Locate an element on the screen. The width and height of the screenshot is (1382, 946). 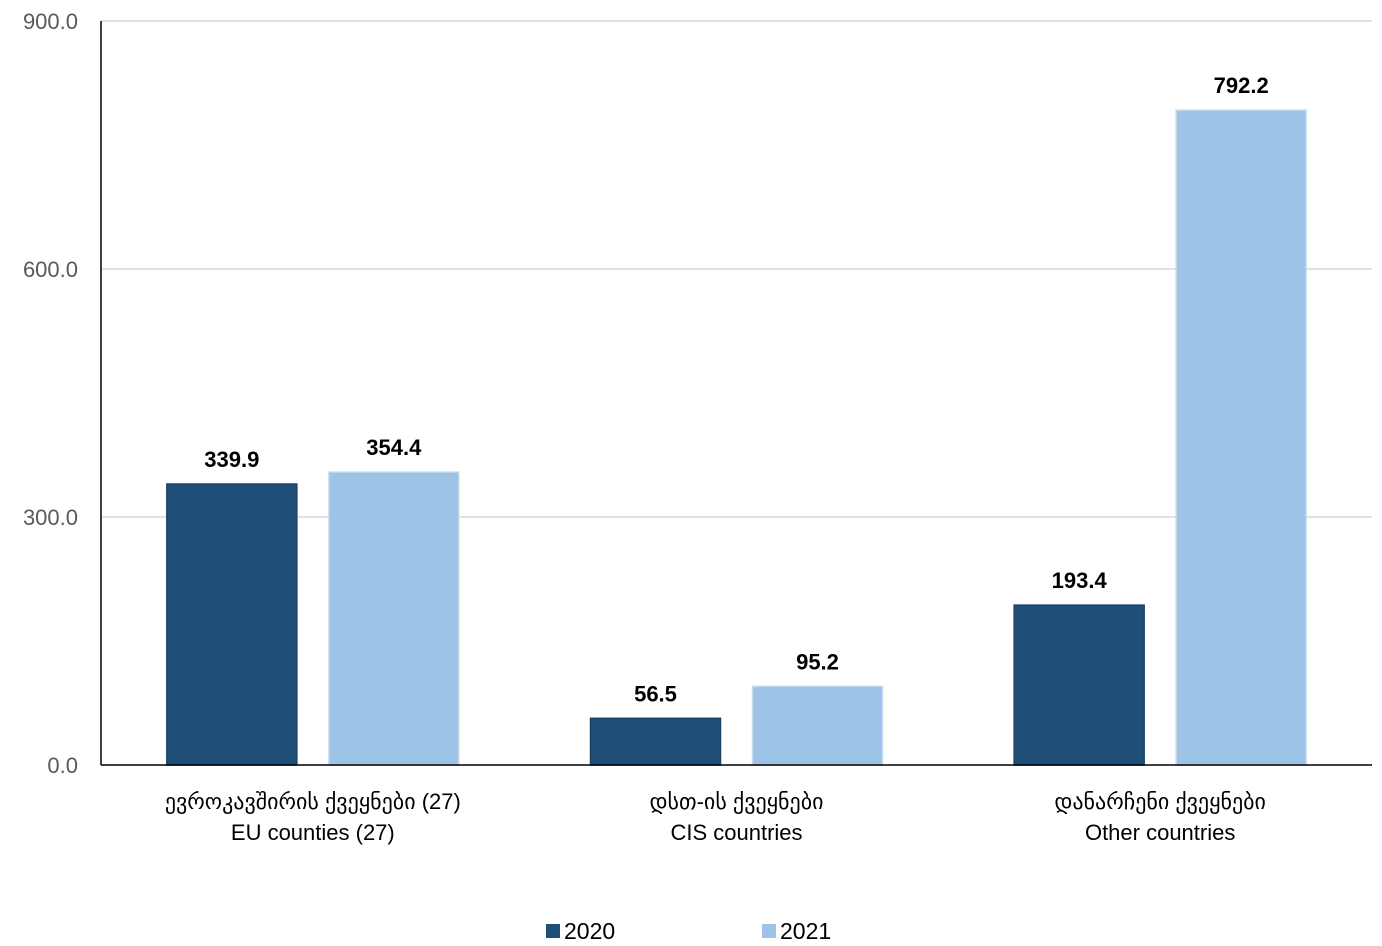
y-tick-label: 0.0 is located at coordinates (62, 765).